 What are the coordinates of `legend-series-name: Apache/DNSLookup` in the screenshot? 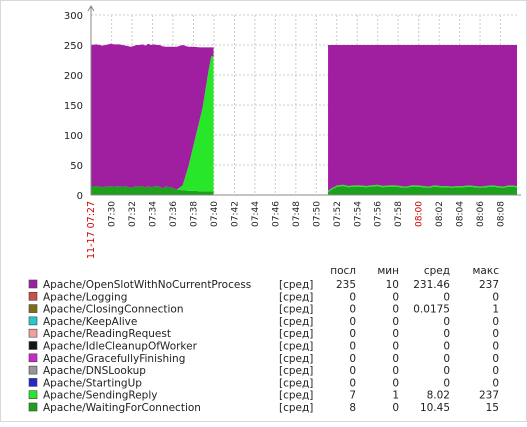 It's located at (94, 371).